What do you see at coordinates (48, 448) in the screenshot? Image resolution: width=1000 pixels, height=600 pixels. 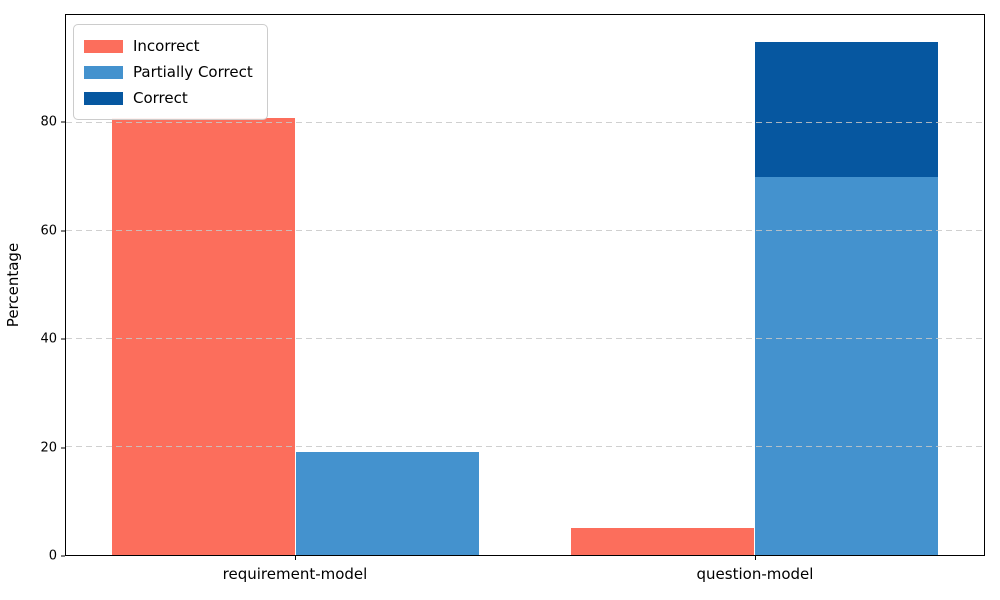 I see `y-tick-label-20: 20` at bounding box center [48, 448].